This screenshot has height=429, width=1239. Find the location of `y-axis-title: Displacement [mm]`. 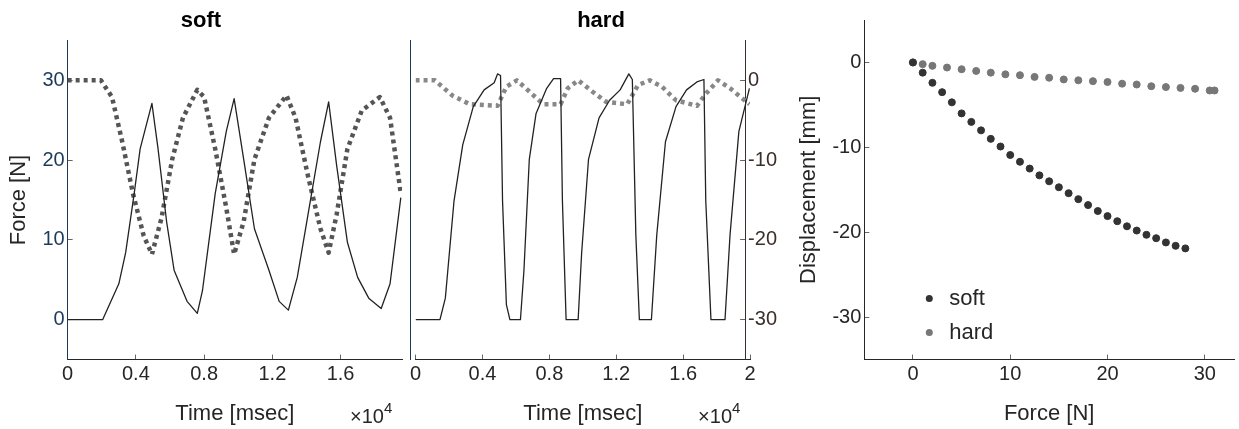

y-axis-title: Displacement [mm] is located at coordinates (808, 189).